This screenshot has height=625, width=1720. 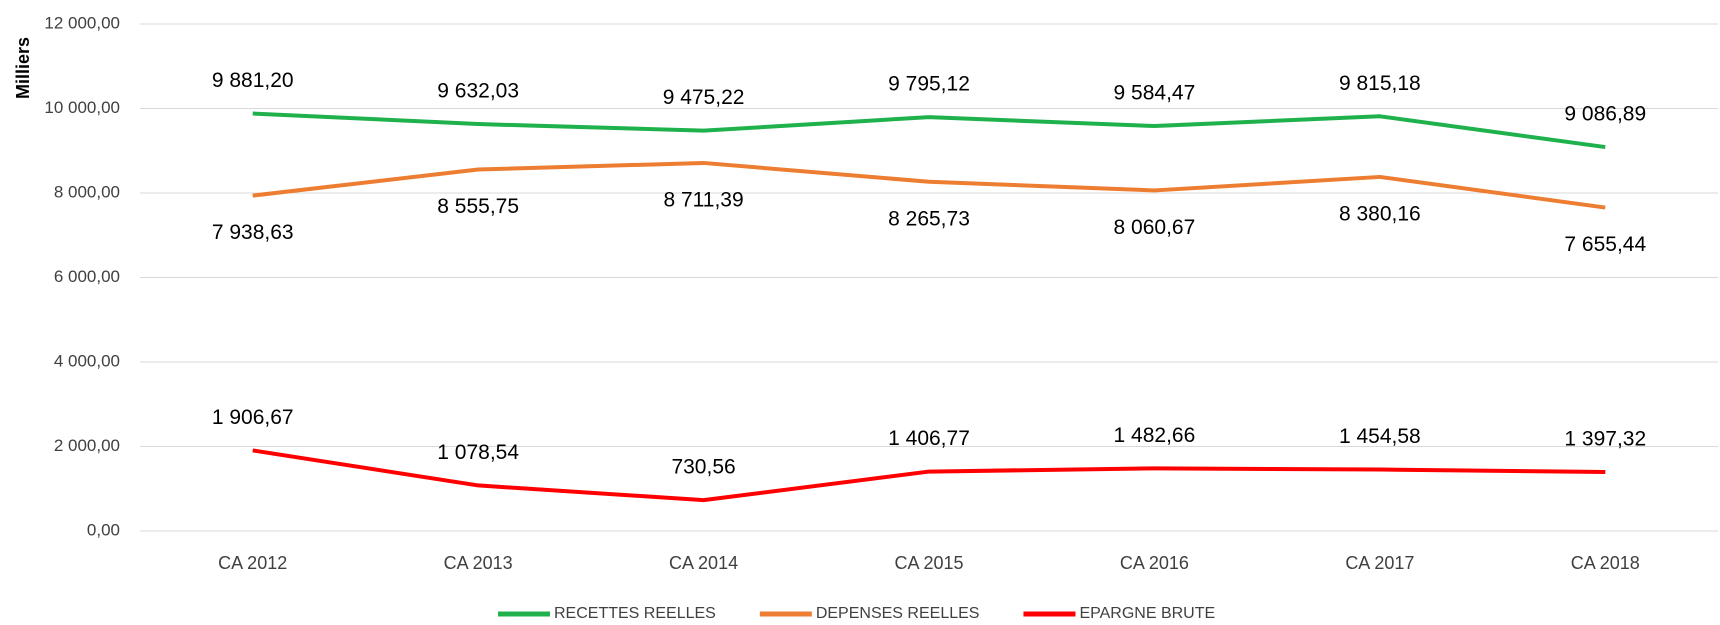 I want to click on data-label: 8 711,39, so click(x=703, y=199).